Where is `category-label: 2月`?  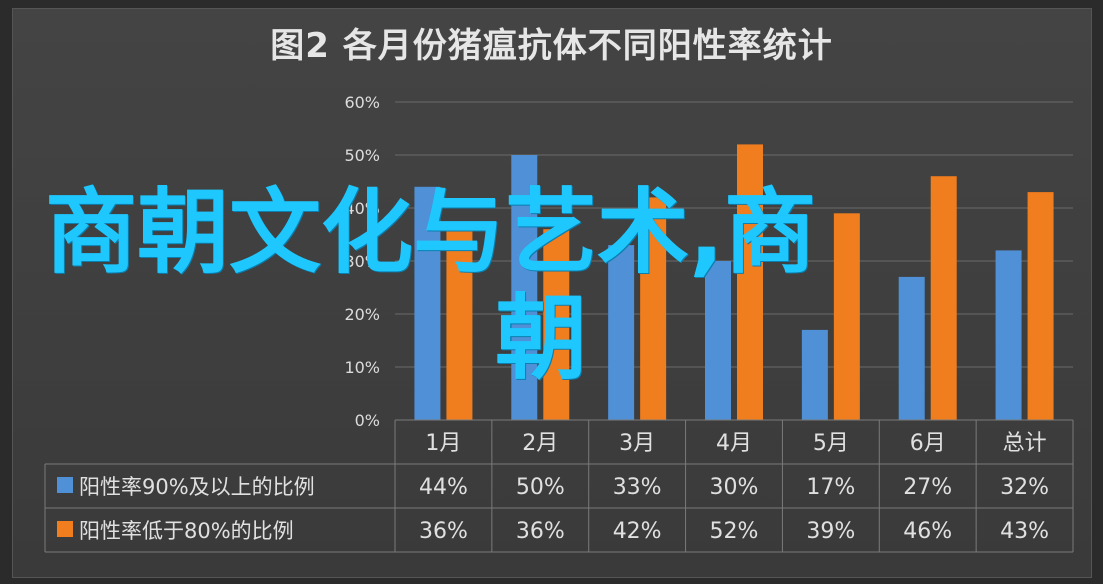 category-label: 2月 is located at coordinates (540, 443).